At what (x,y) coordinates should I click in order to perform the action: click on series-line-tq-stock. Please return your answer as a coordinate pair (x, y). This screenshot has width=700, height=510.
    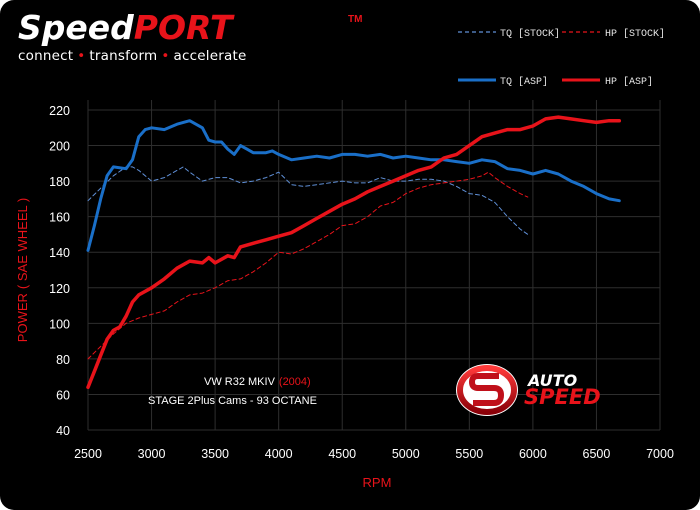
    Looking at the image, I should click on (308, 200).